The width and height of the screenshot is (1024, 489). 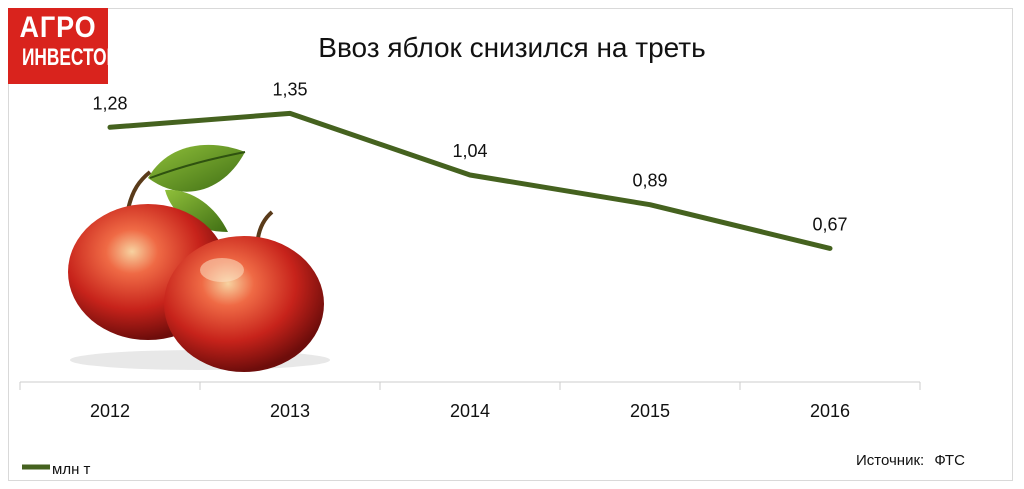 I want to click on x-tick-label-2015: 2015, so click(x=650, y=411).